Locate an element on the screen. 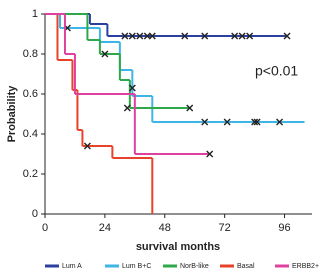 The height and width of the screenshot is (274, 328). y-tick-label: 0.2 is located at coordinates (30, 174).